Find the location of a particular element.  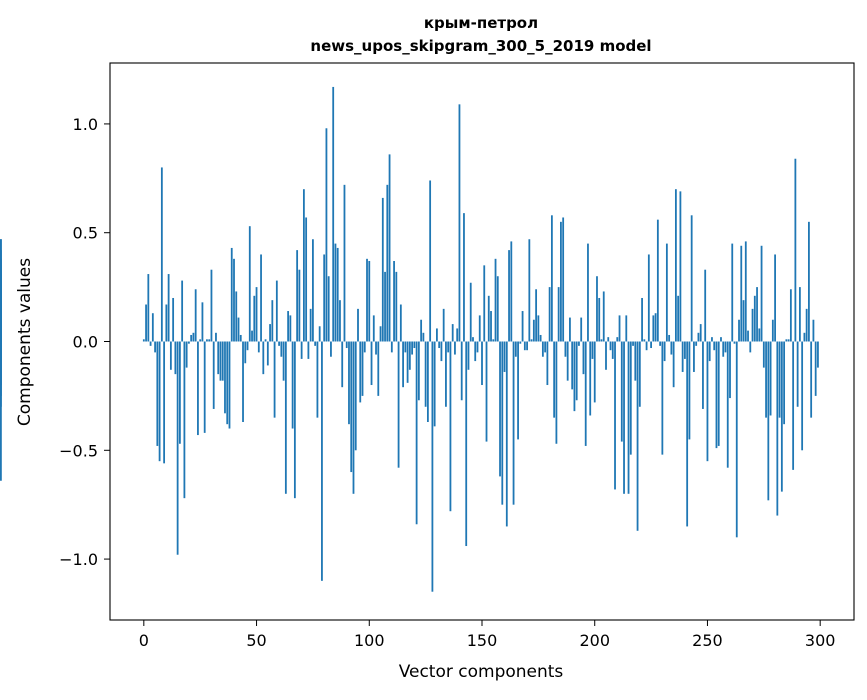

x-tick-label: 200 is located at coordinates (594, 640).